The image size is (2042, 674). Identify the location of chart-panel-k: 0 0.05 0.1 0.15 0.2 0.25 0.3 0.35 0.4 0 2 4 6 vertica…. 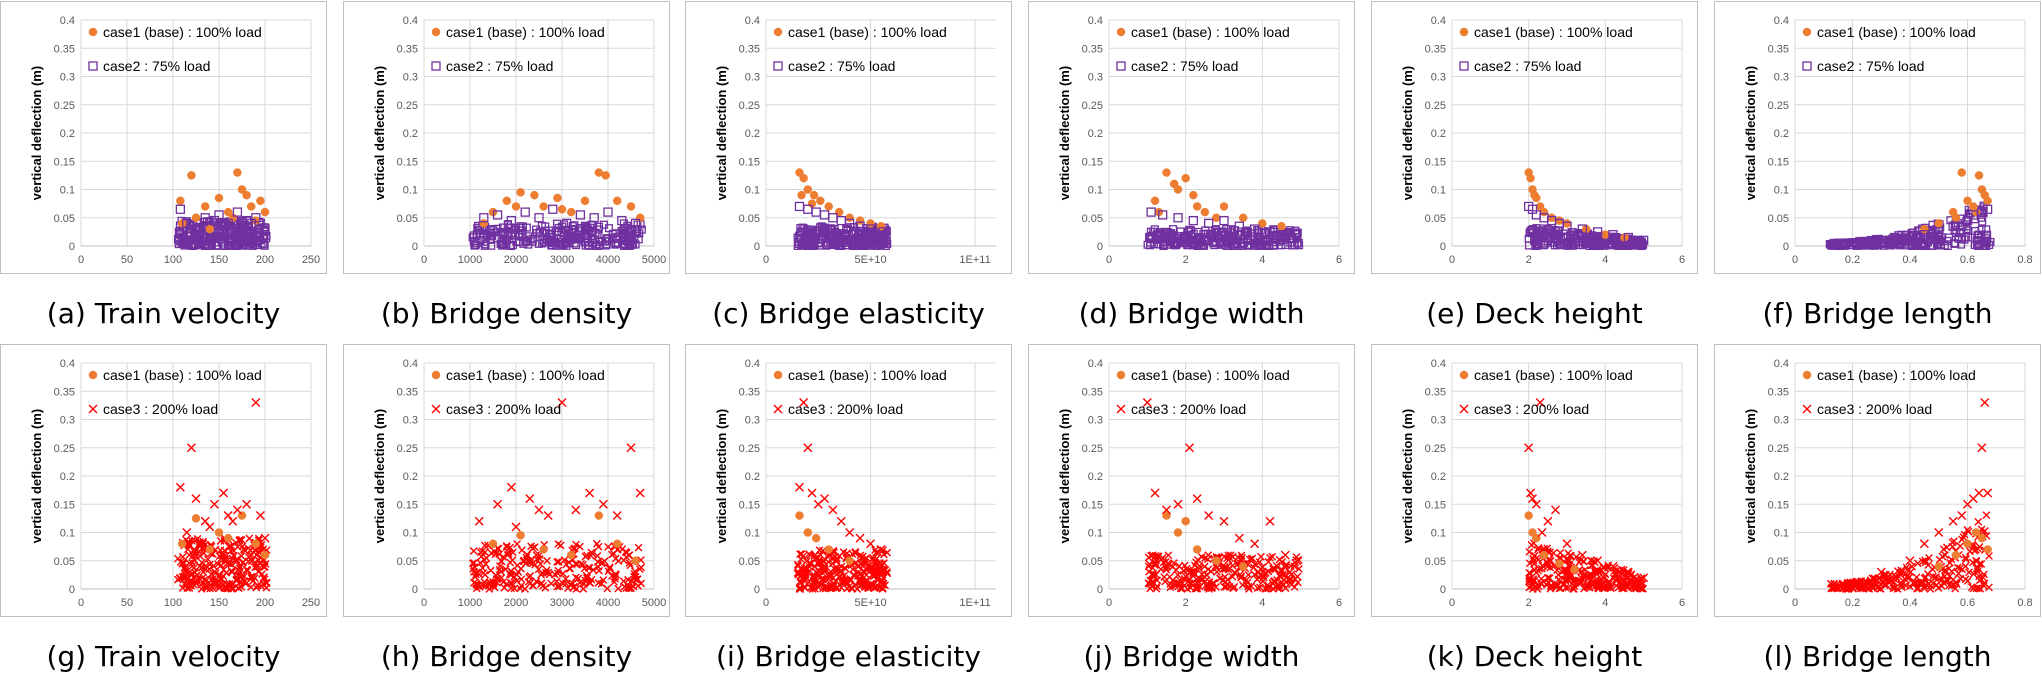
(1534, 509).